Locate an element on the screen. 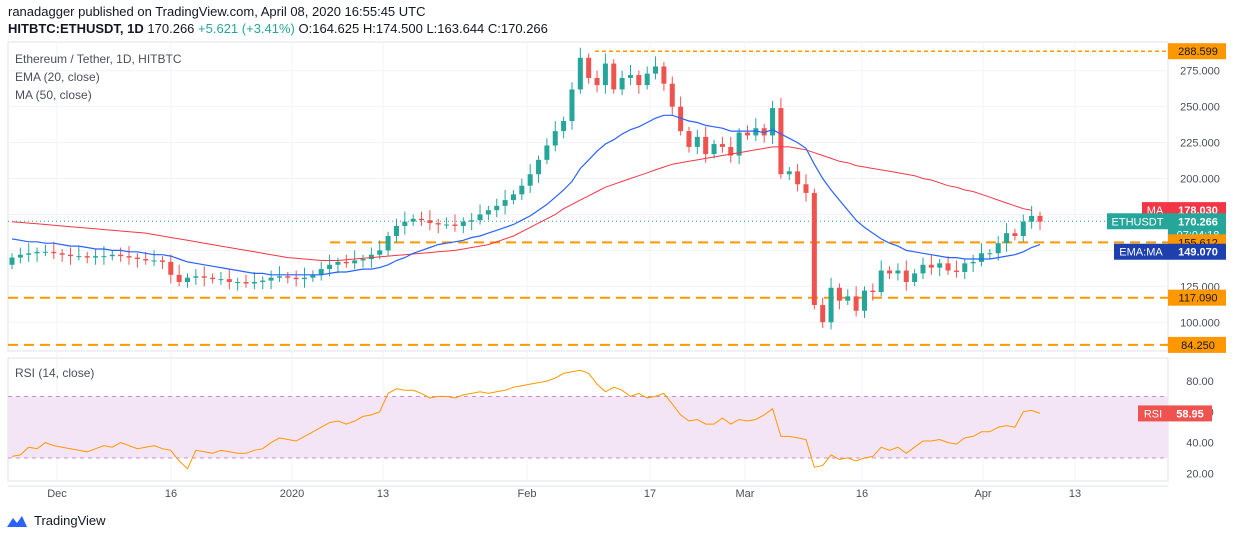 The height and width of the screenshot is (541, 1234). rsi-band is located at coordinates (588, 427).